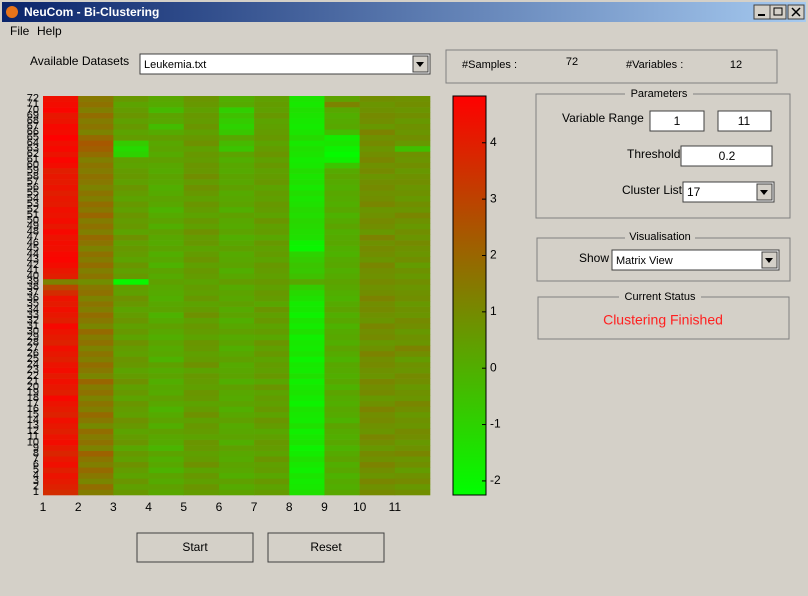 This screenshot has height=596, width=808. What do you see at coordinates (677, 121) in the screenshot?
I see `range-from-input` at bounding box center [677, 121].